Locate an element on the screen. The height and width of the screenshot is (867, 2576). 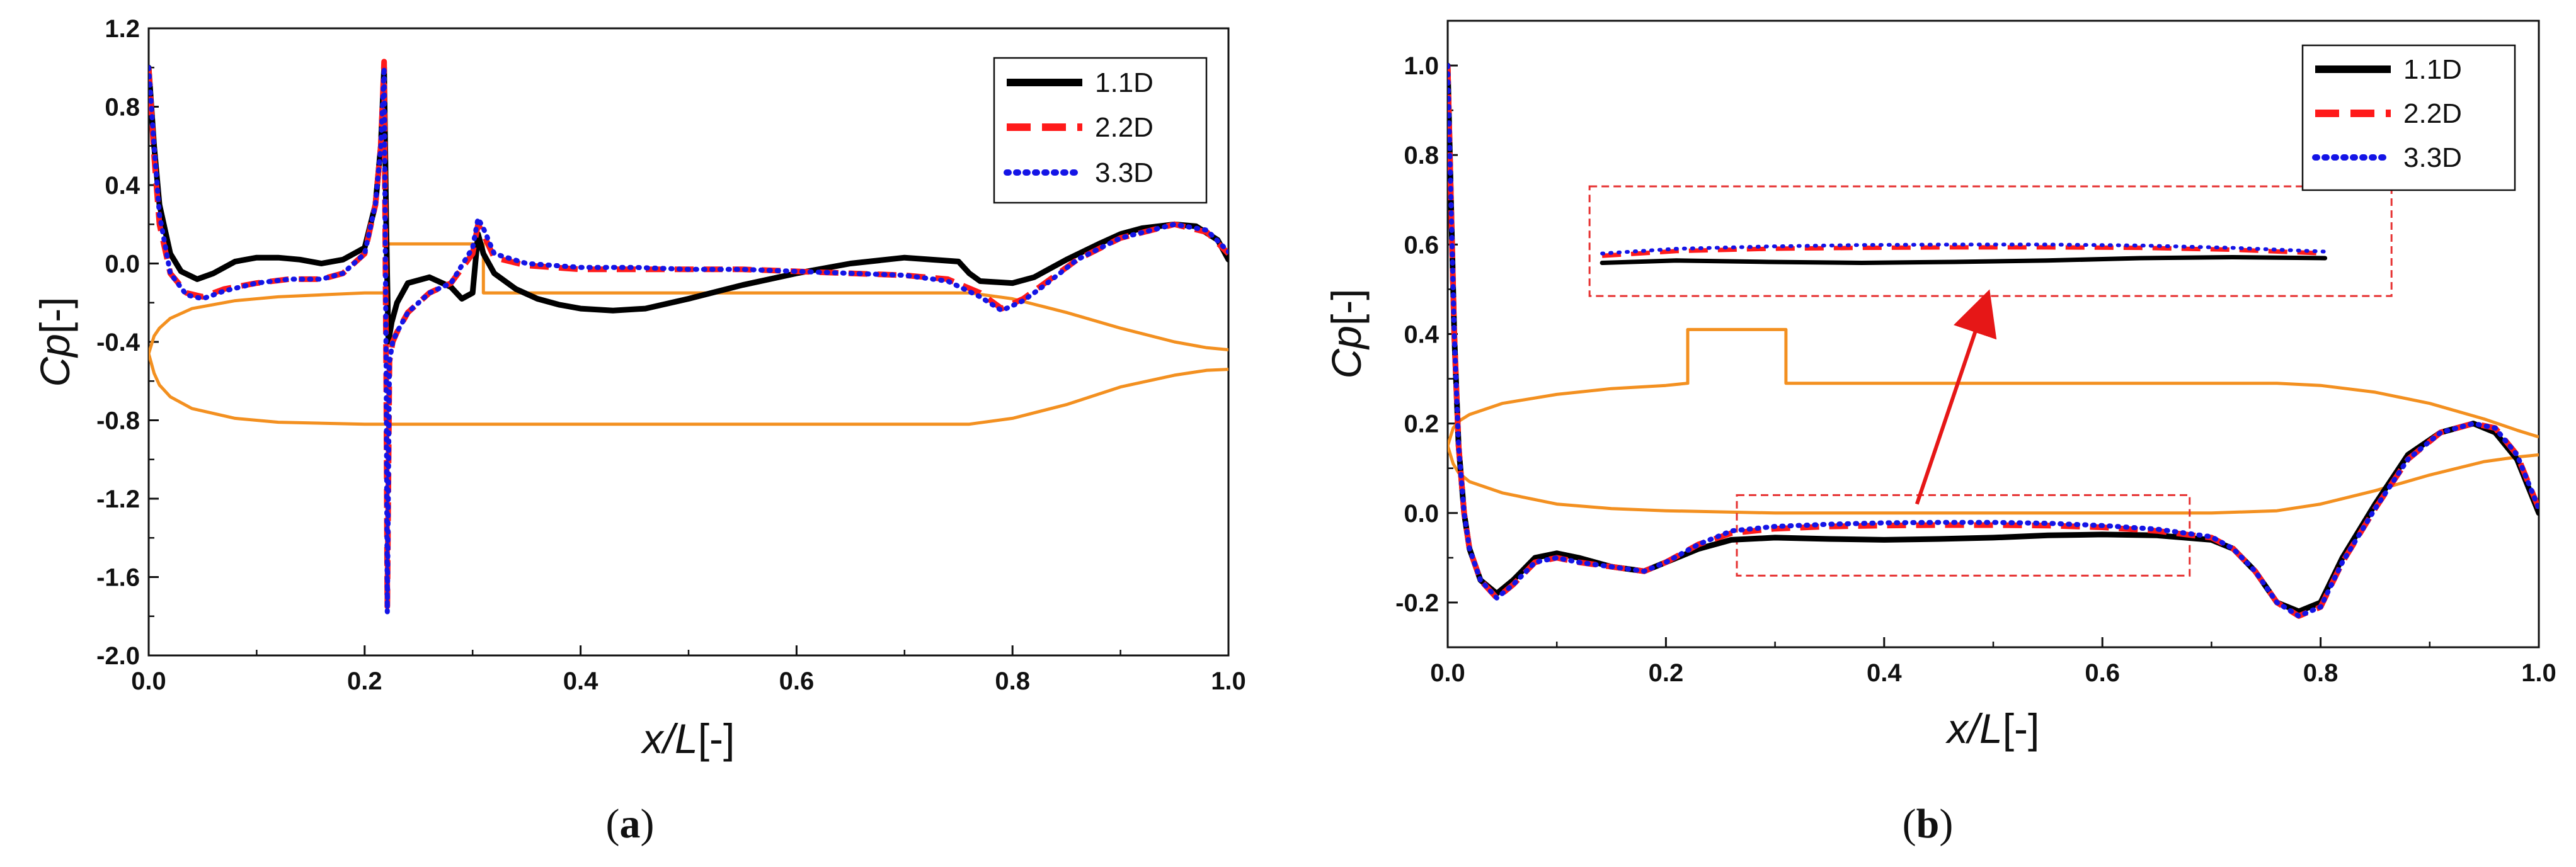
y-axis-title-b: Cp[-] is located at coordinates (1346, 333).